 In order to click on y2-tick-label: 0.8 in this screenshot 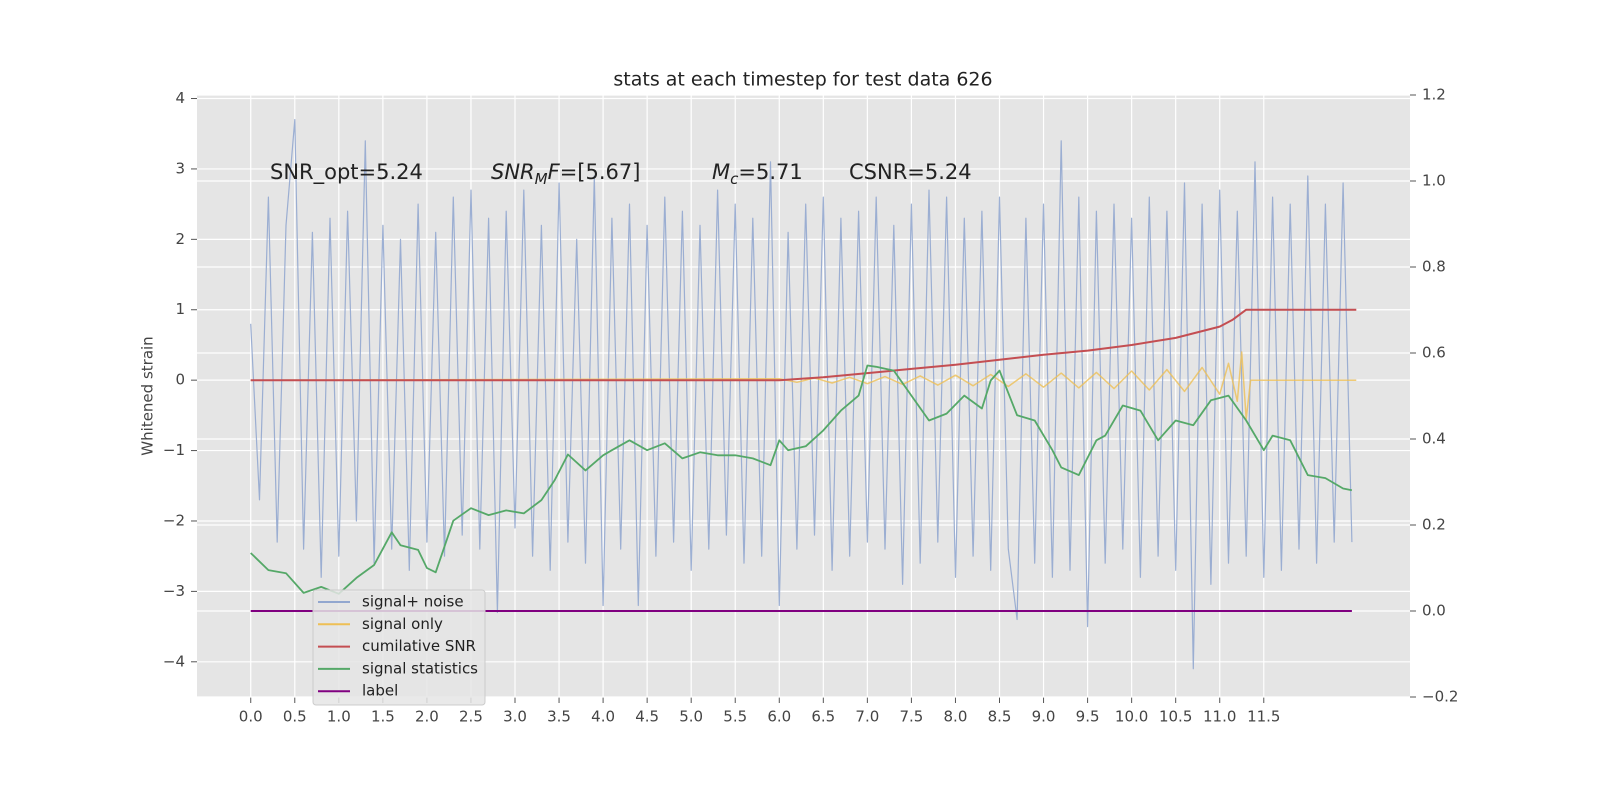, I will do `click(1434, 267)`.